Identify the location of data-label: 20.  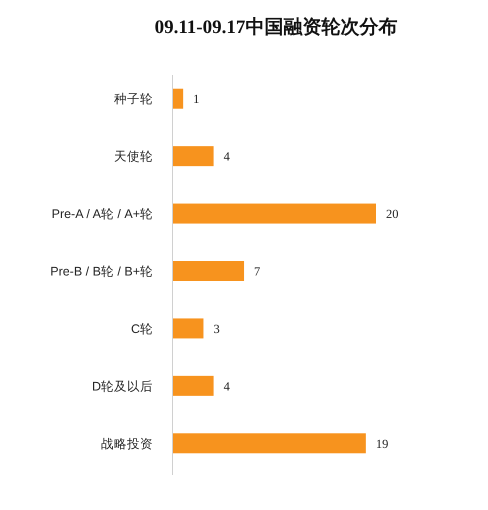
(392, 214).